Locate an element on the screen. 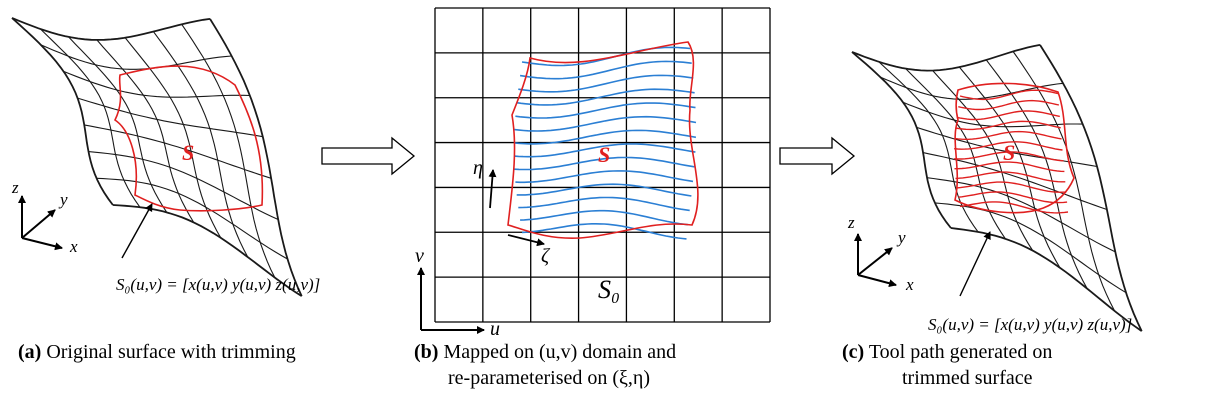  axis-z-label-a: z is located at coordinates (15, 187).